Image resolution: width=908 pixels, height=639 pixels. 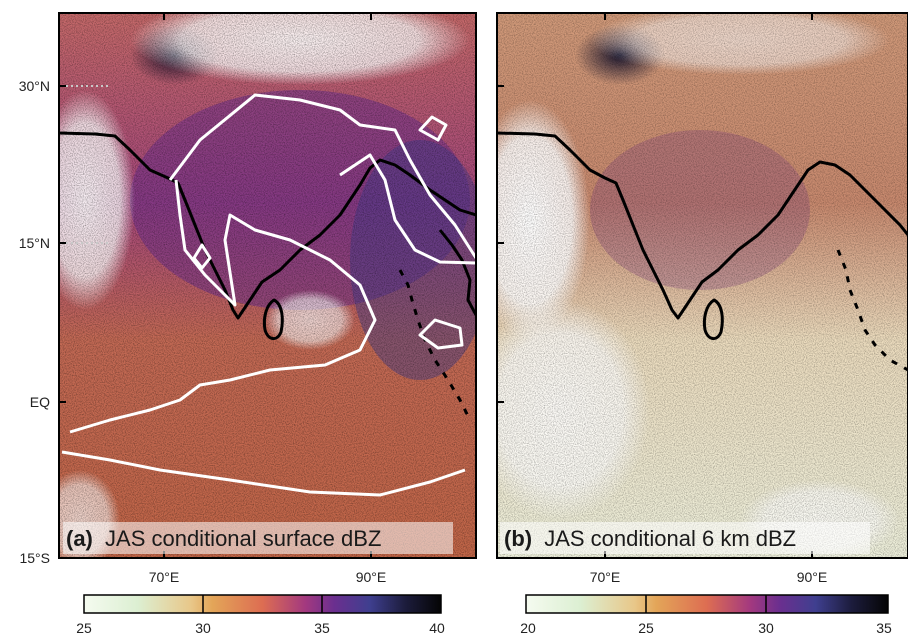 What do you see at coordinates (528, 628) in the screenshot?
I see `cb-b-tick-0: 20` at bounding box center [528, 628].